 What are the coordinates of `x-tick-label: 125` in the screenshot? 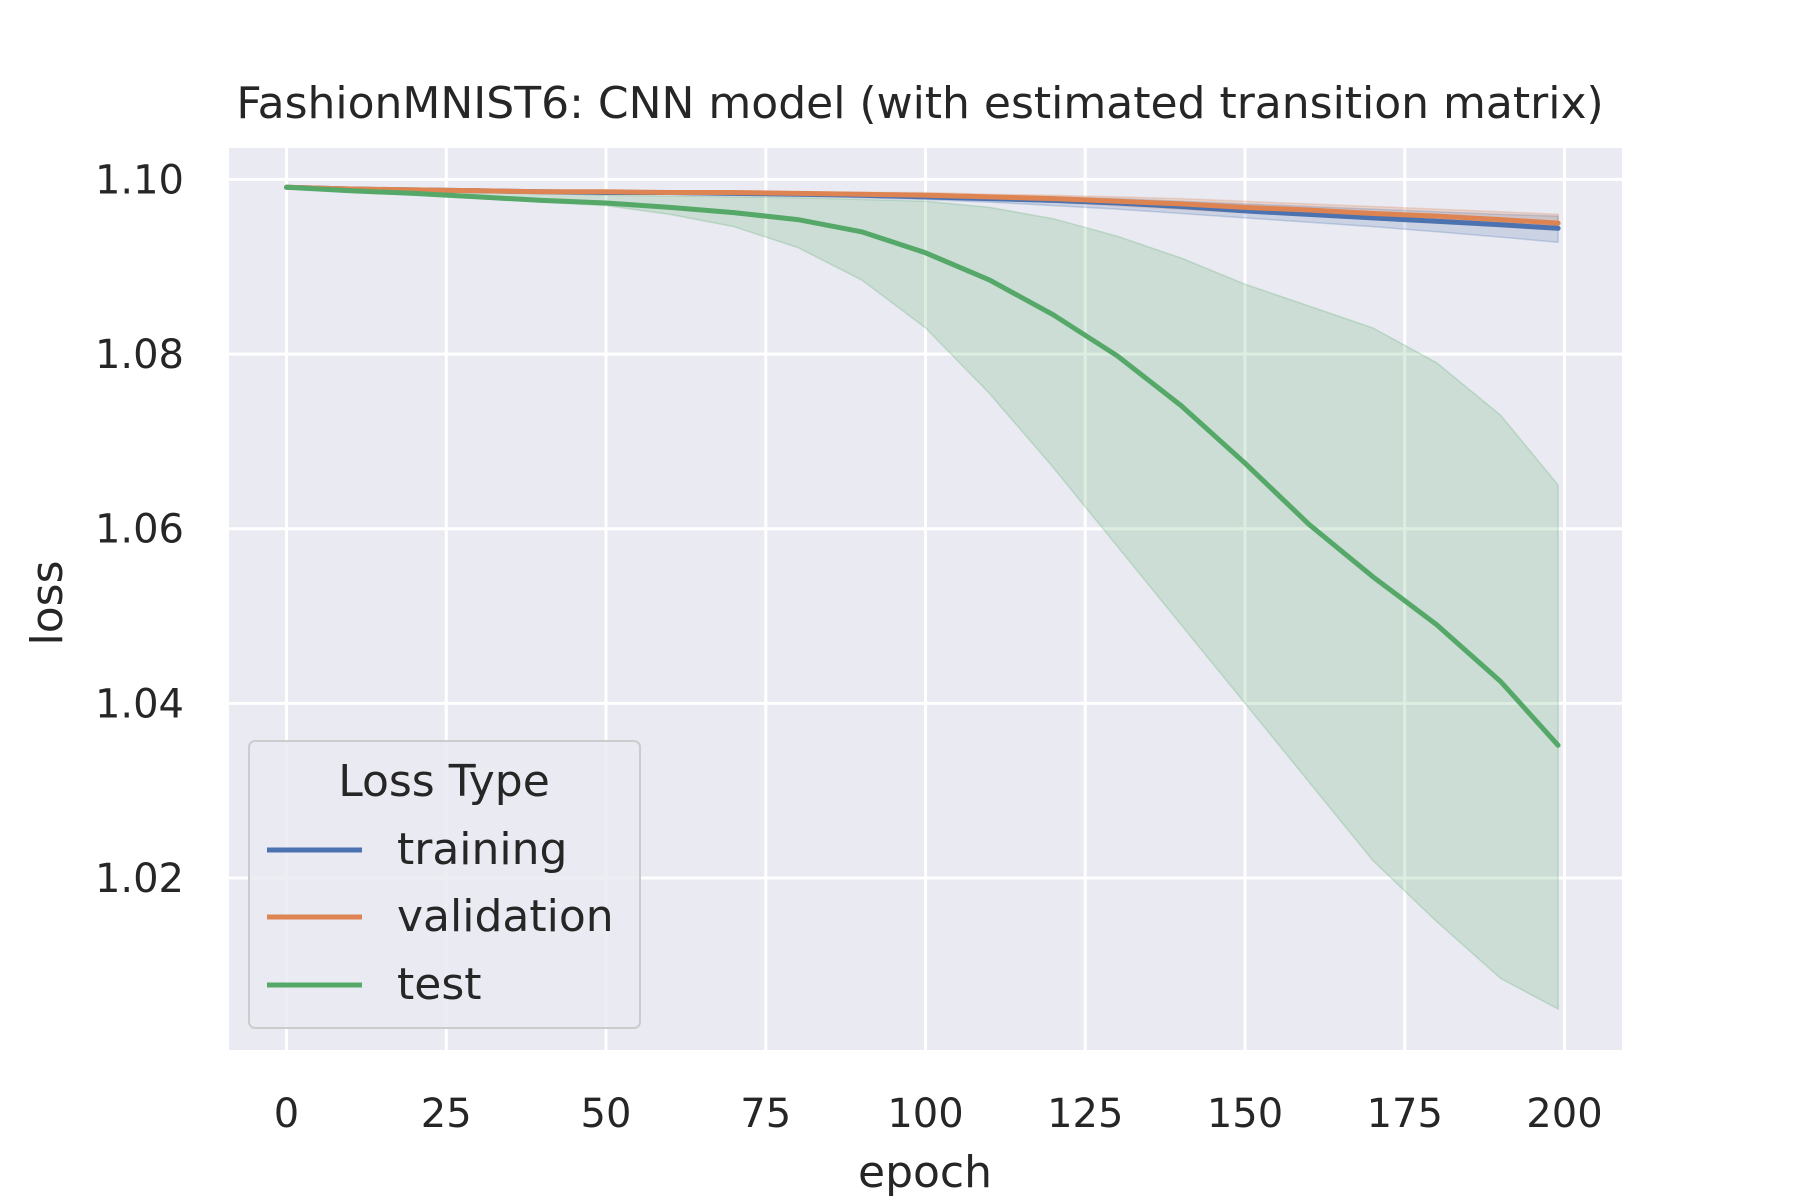 It's located at (1085, 1114).